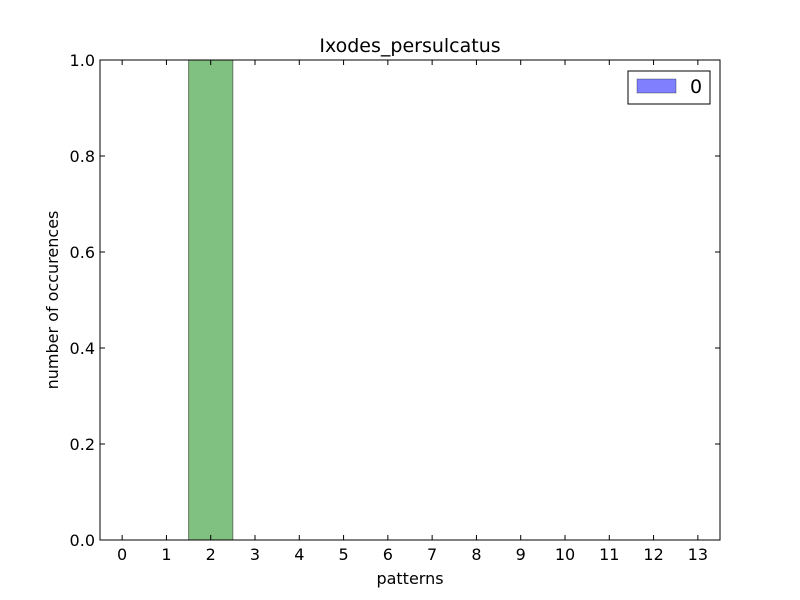  What do you see at coordinates (82, 60) in the screenshot?
I see `y-tick-label: 1.0` at bounding box center [82, 60].